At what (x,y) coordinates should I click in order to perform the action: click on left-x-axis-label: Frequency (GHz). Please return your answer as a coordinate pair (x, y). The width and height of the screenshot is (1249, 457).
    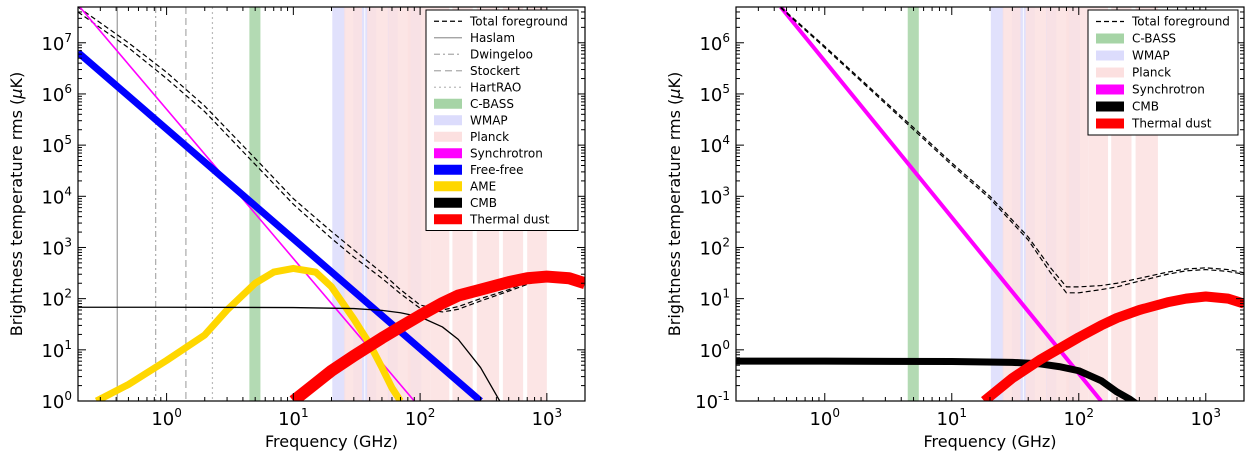
    Looking at the image, I should click on (331, 441).